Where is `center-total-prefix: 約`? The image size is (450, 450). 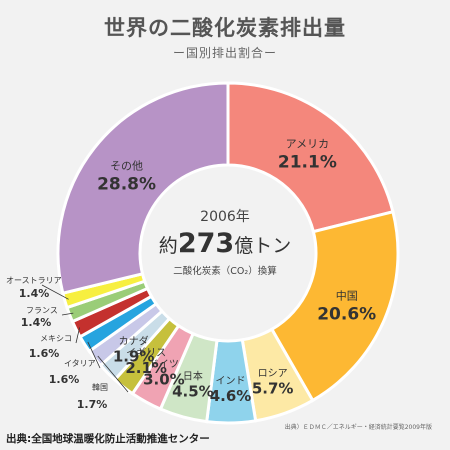
center-total-prefix: 約 is located at coordinates (168, 246).